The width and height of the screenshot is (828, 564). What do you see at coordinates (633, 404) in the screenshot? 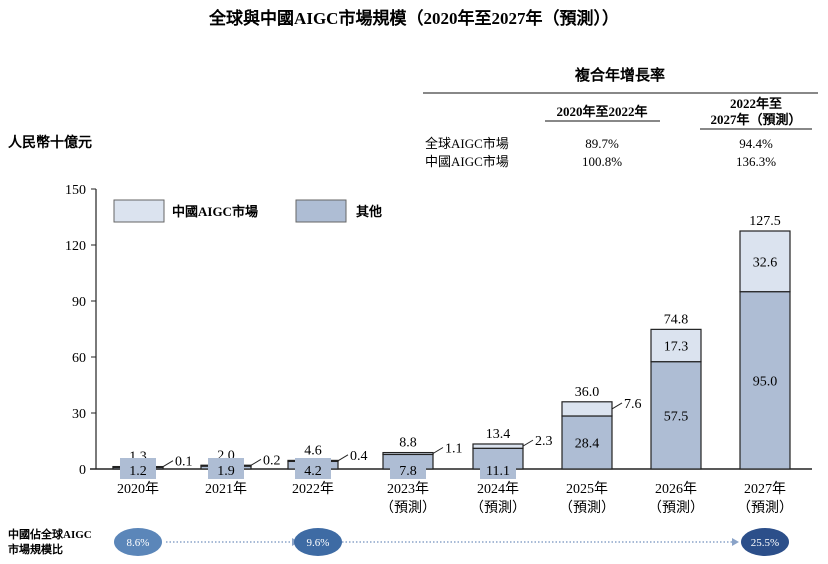
I see `china-value-label: 7.6` at bounding box center [633, 404].